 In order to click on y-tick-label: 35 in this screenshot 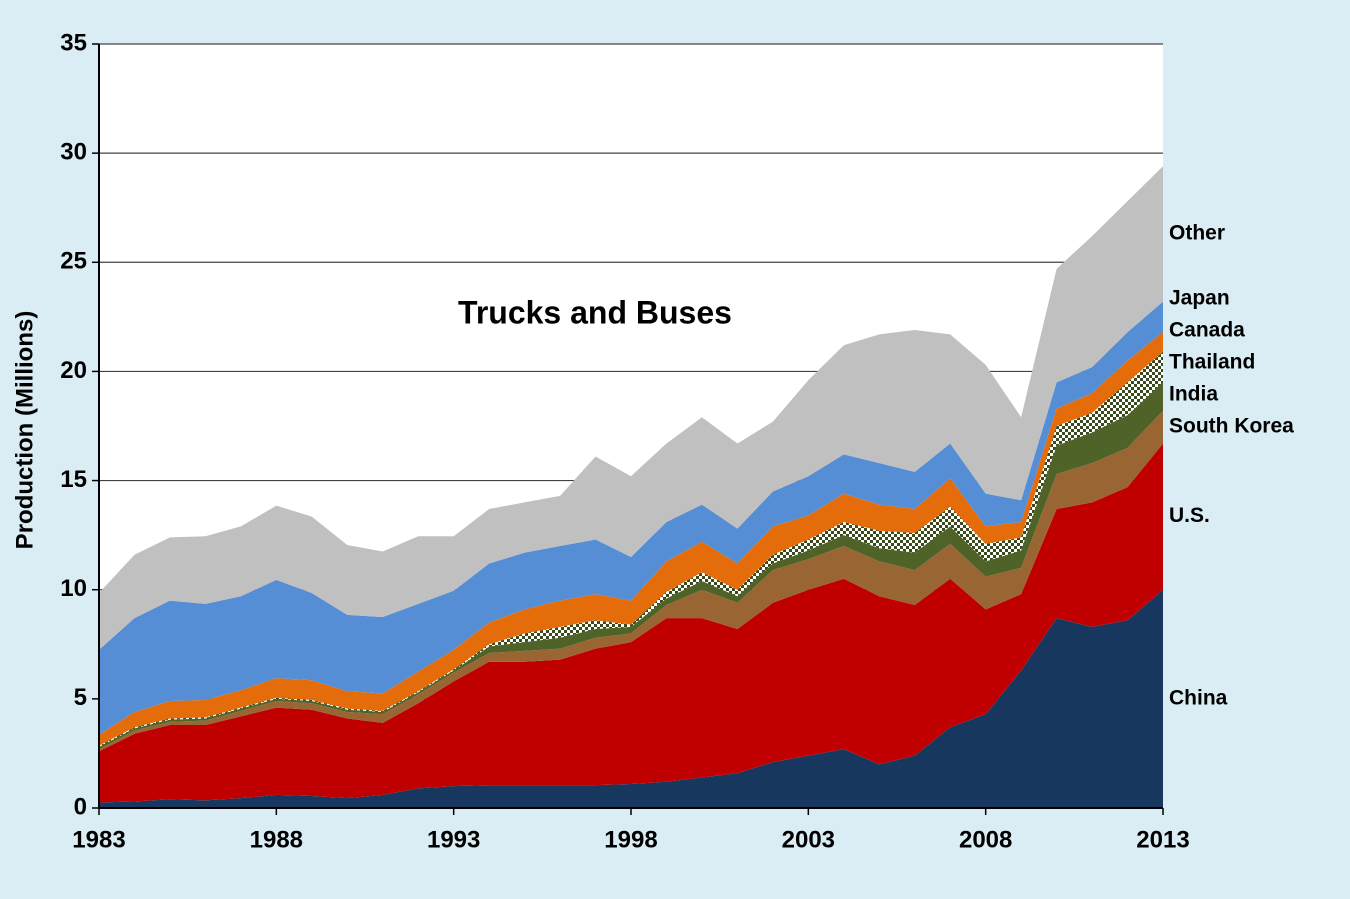, I will do `click(73, 42)`.